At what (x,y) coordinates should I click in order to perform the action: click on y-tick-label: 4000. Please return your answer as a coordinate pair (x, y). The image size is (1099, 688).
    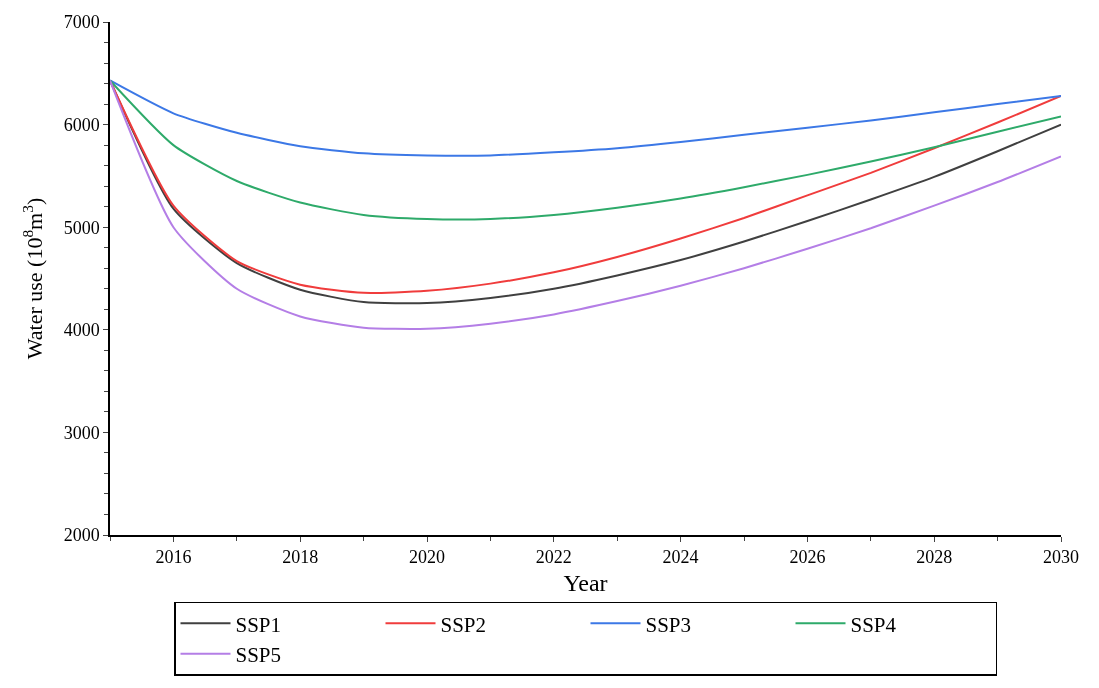
    Looking at the image, I should click on (81, 330).